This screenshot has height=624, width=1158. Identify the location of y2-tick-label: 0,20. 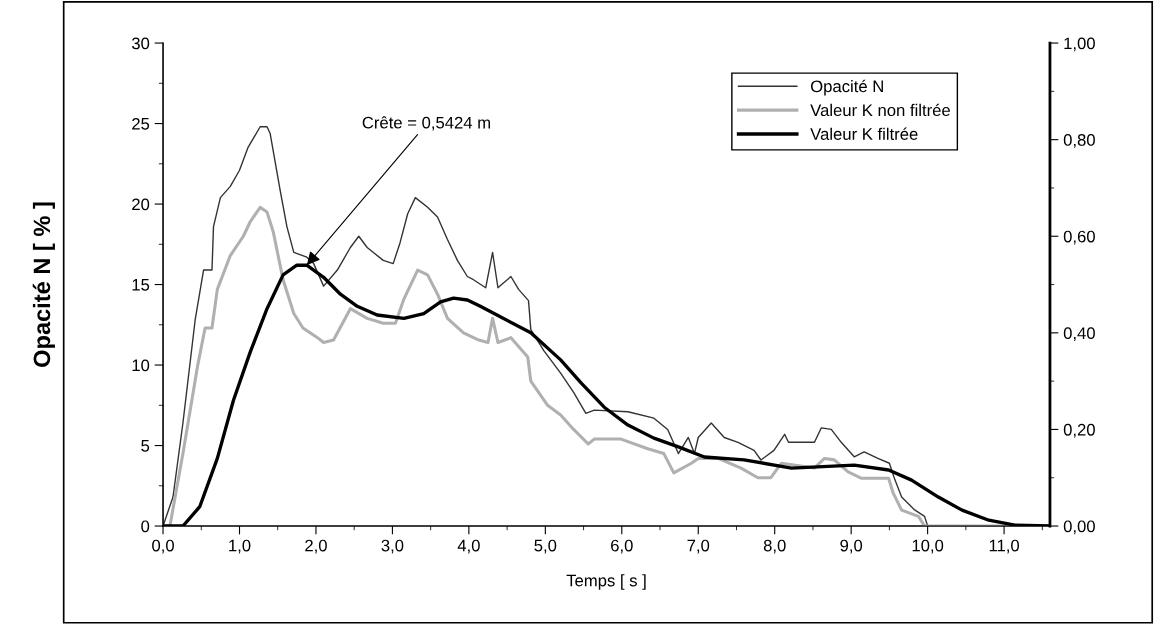
(1079, 430).